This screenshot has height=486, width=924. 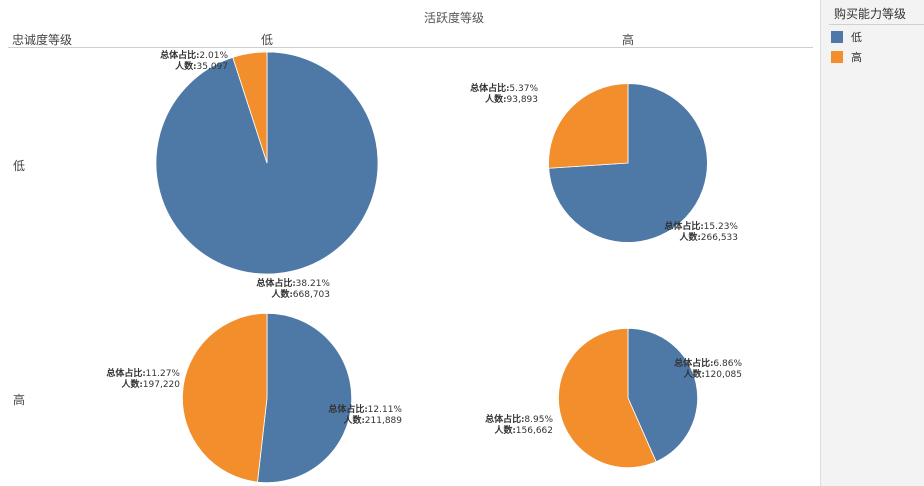 What do you see at coordinates (267, 40) in the screenshot?
I see `column-label-low: 低` at bounding box center [267, 40].